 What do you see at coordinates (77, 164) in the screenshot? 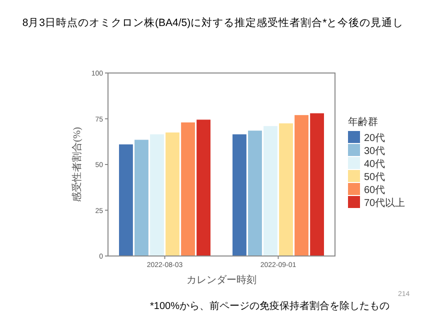
I see `y-axis-title: 感受性者割合(%)` at bounding box center [77, 164].